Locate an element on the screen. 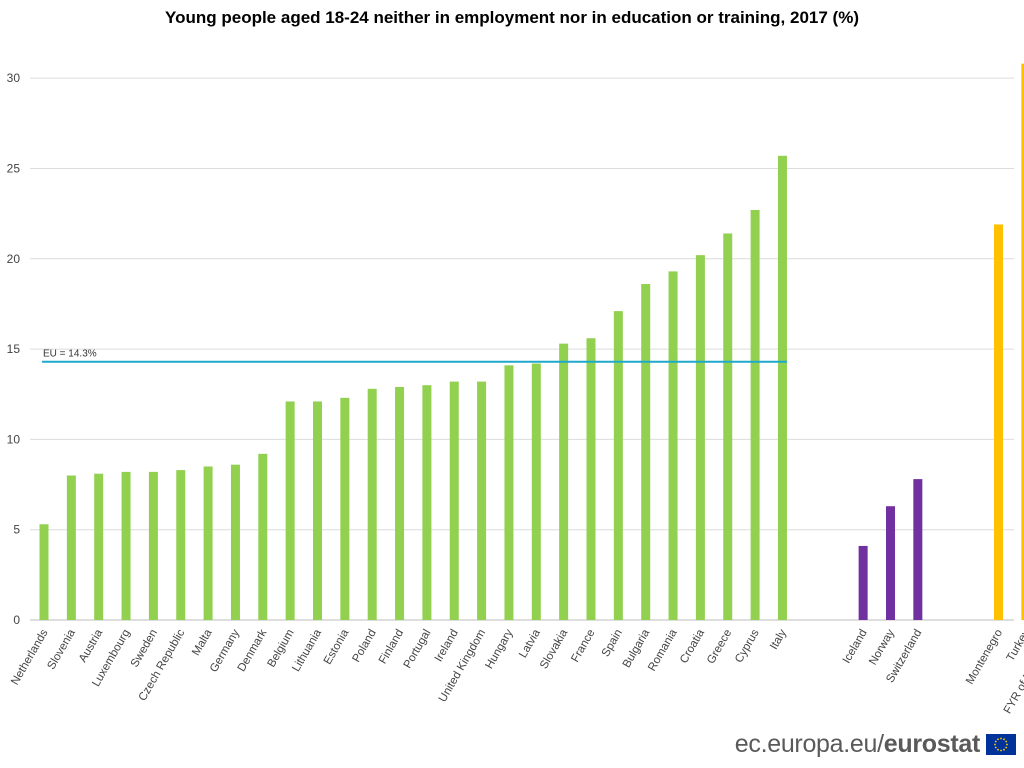 This screenshot has height=768, width=1024. x-tick-label: Italy is located at coordinates (778, 639).